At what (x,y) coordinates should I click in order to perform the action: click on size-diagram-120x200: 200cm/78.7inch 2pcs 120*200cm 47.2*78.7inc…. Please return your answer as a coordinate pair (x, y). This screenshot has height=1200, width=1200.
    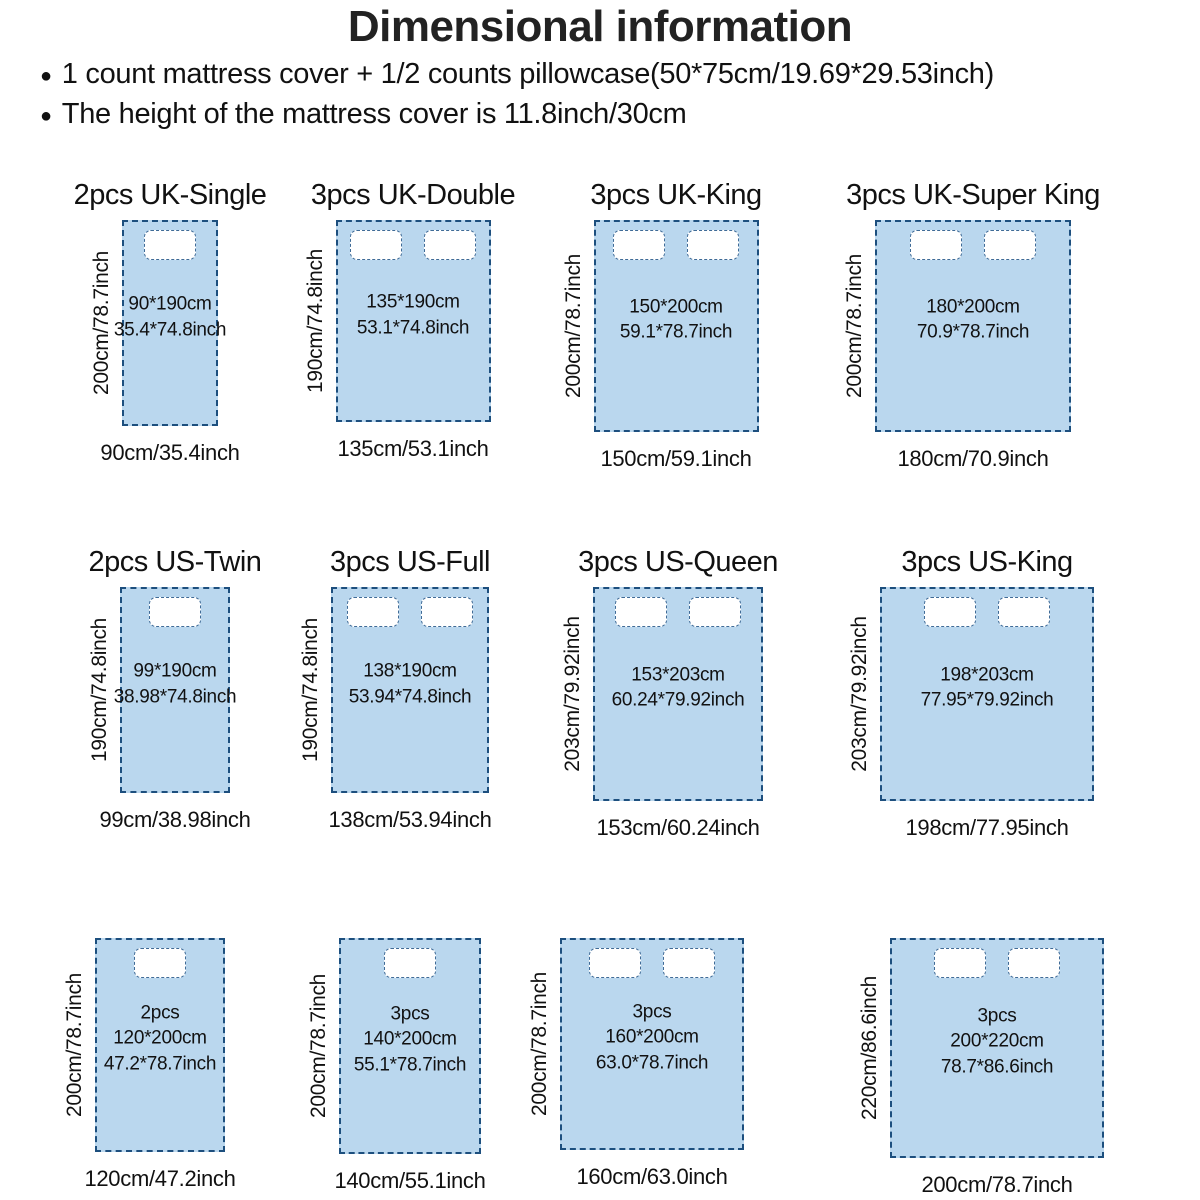
    Looking at the image, I should click on (160, 1065).